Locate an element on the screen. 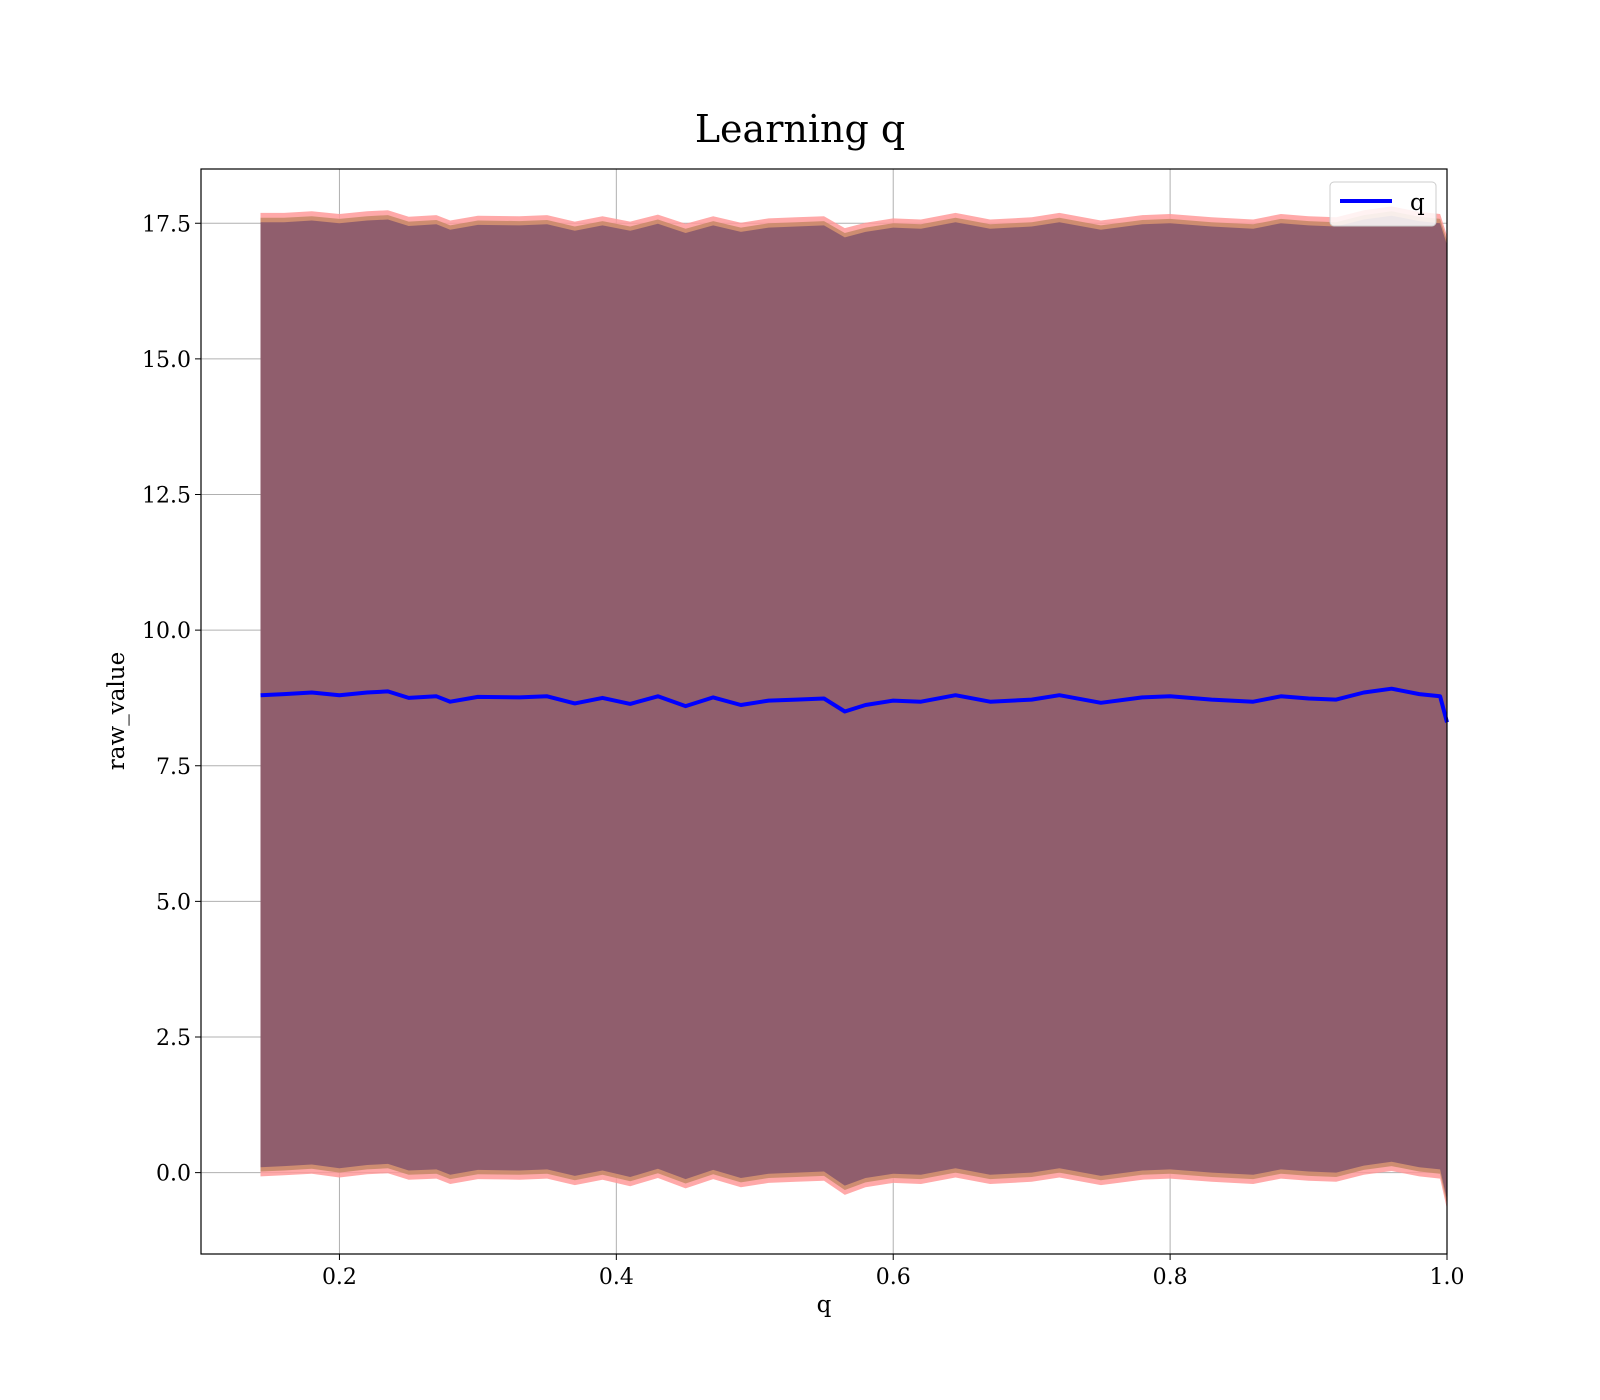 The width and height of the screenshot is (1600, 1400). y-tick-label: 7.5 is located at coordinates (173, 767).